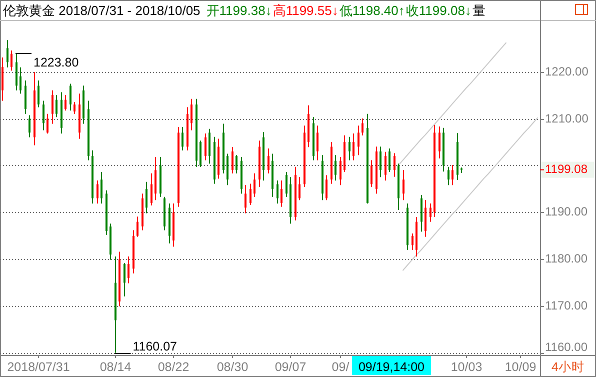 This screenshot has width=596, height=377. What do you see at coordinates (101, 10) in the screenshot?
I see `chart-title: 伦敦黄金 2018/07/31 - 2018/10/05` at bounding box center [101, 10].